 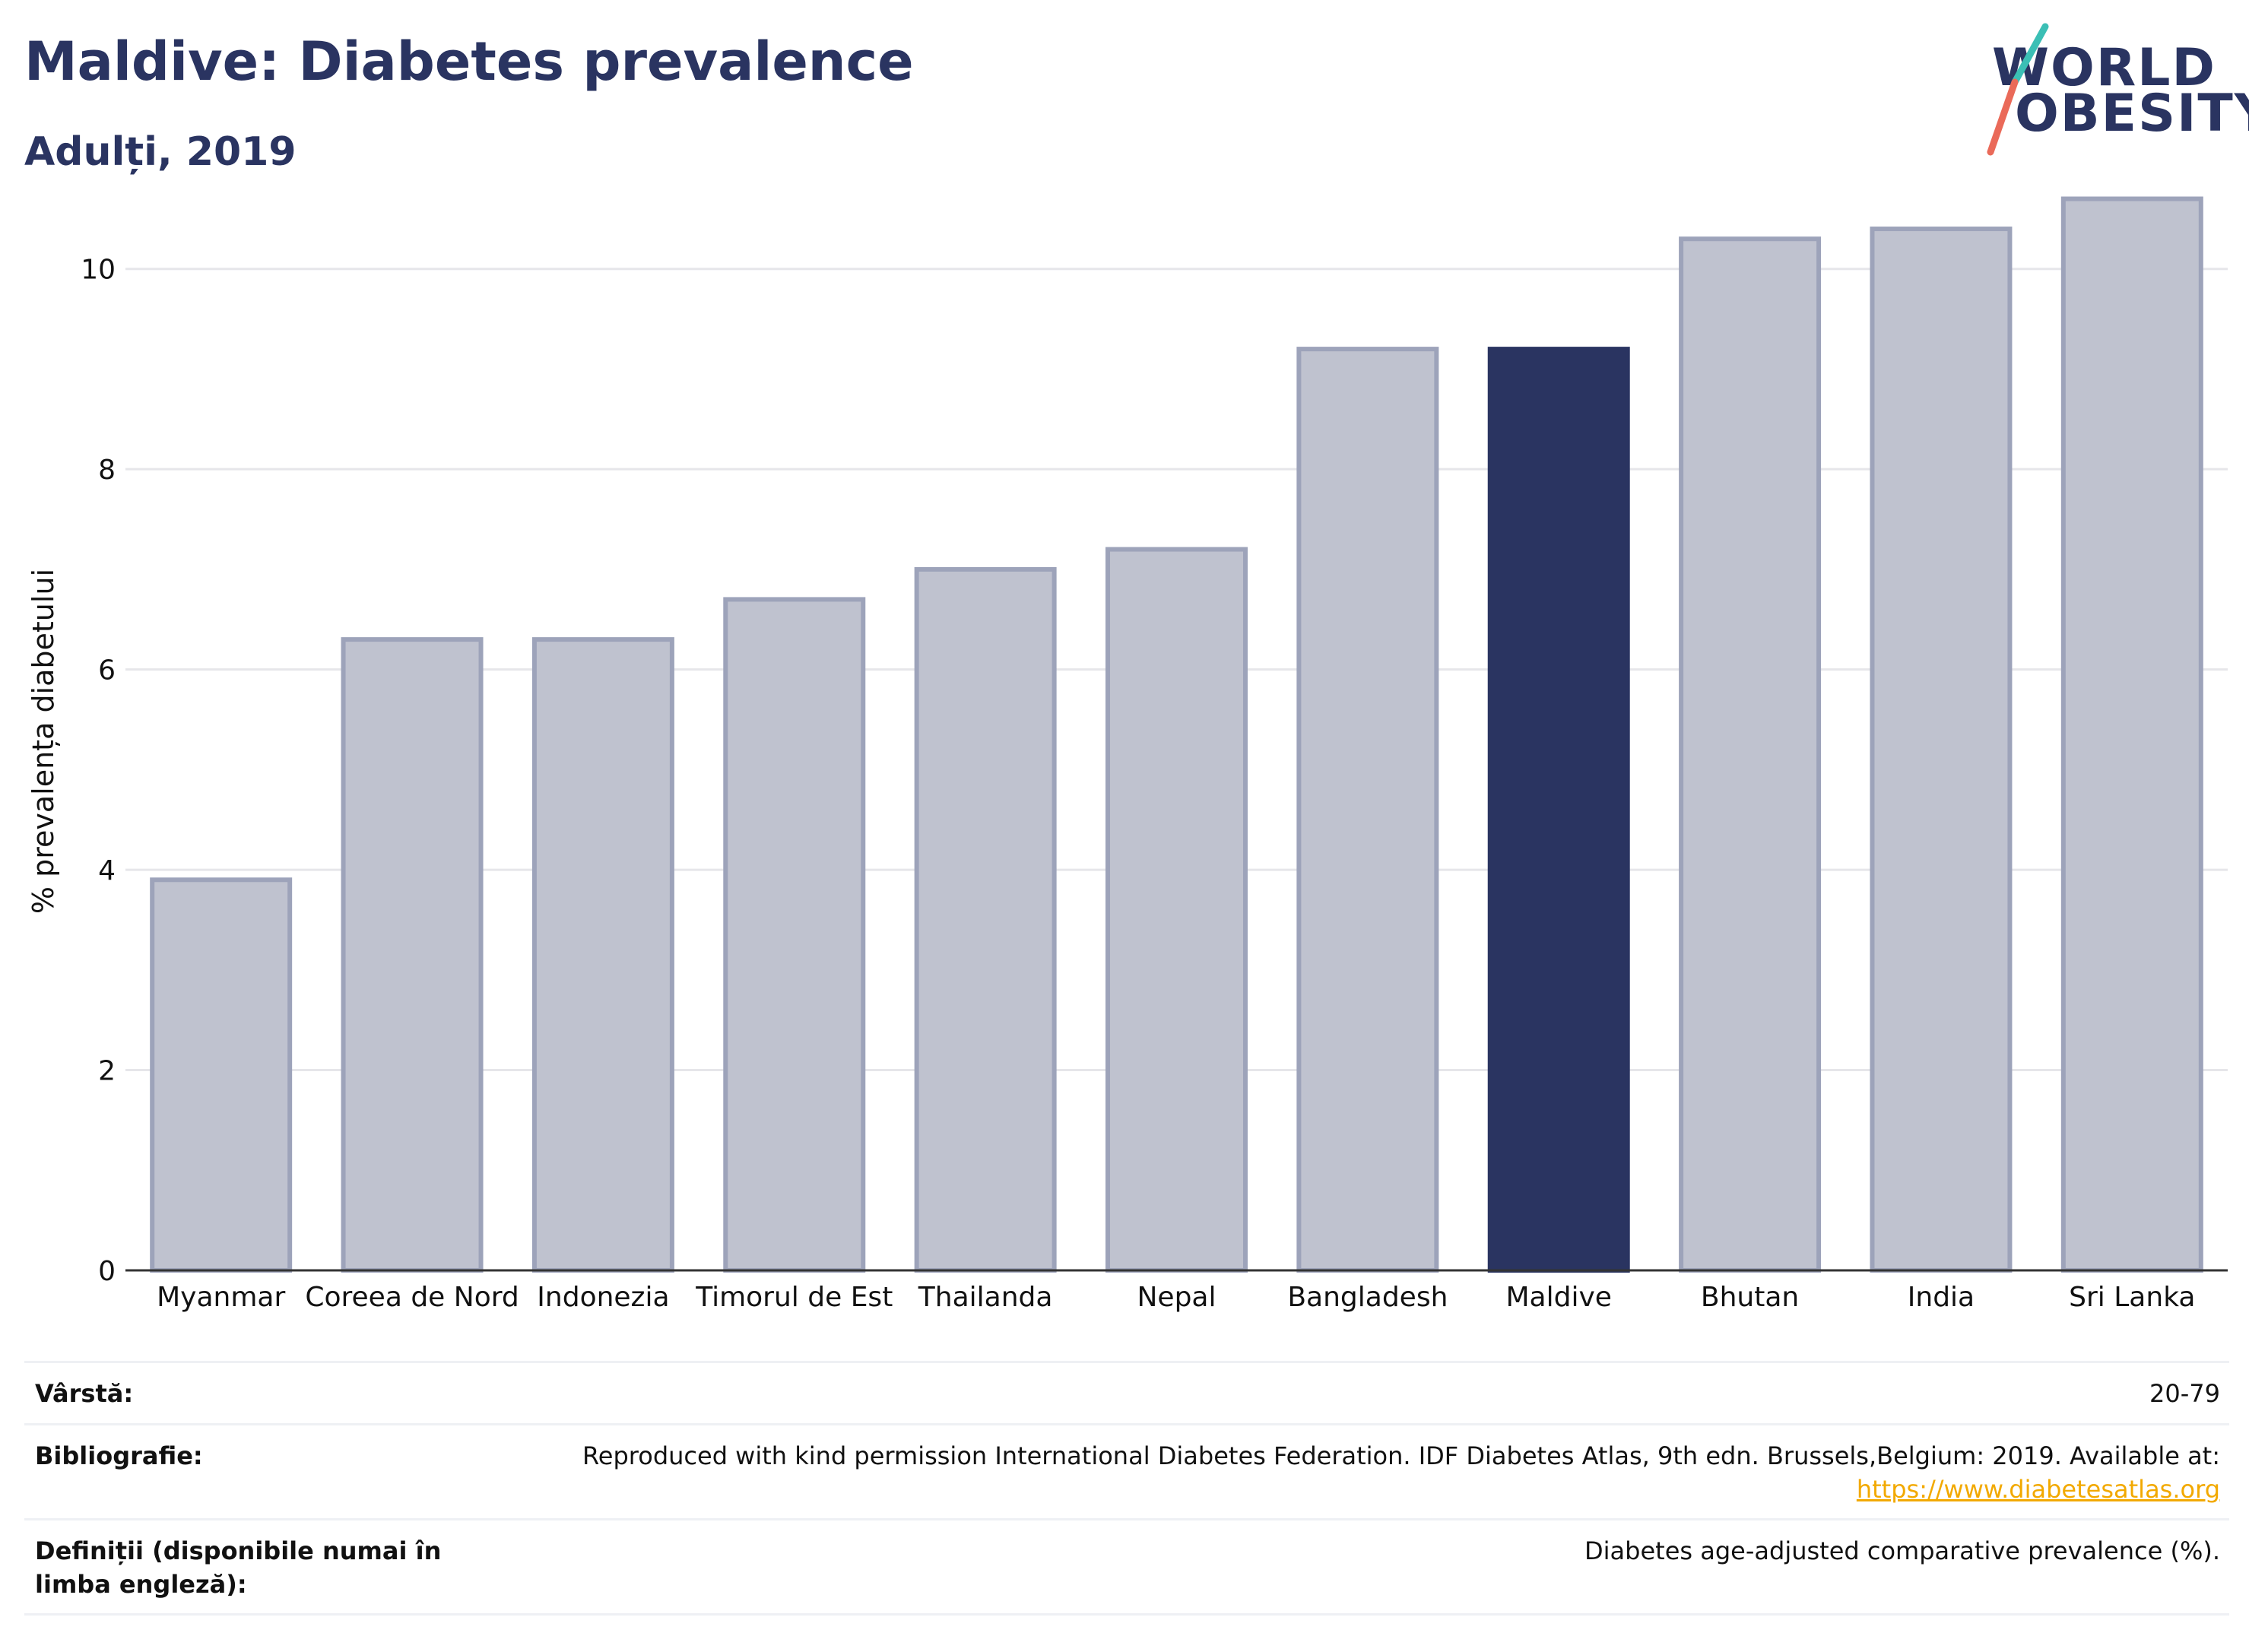 What do you see at coordinates (99, 771) in the screenshot?
I see `y-axis-ticks: 0 2 4 6 8 10` at bounding box center [99, 771].